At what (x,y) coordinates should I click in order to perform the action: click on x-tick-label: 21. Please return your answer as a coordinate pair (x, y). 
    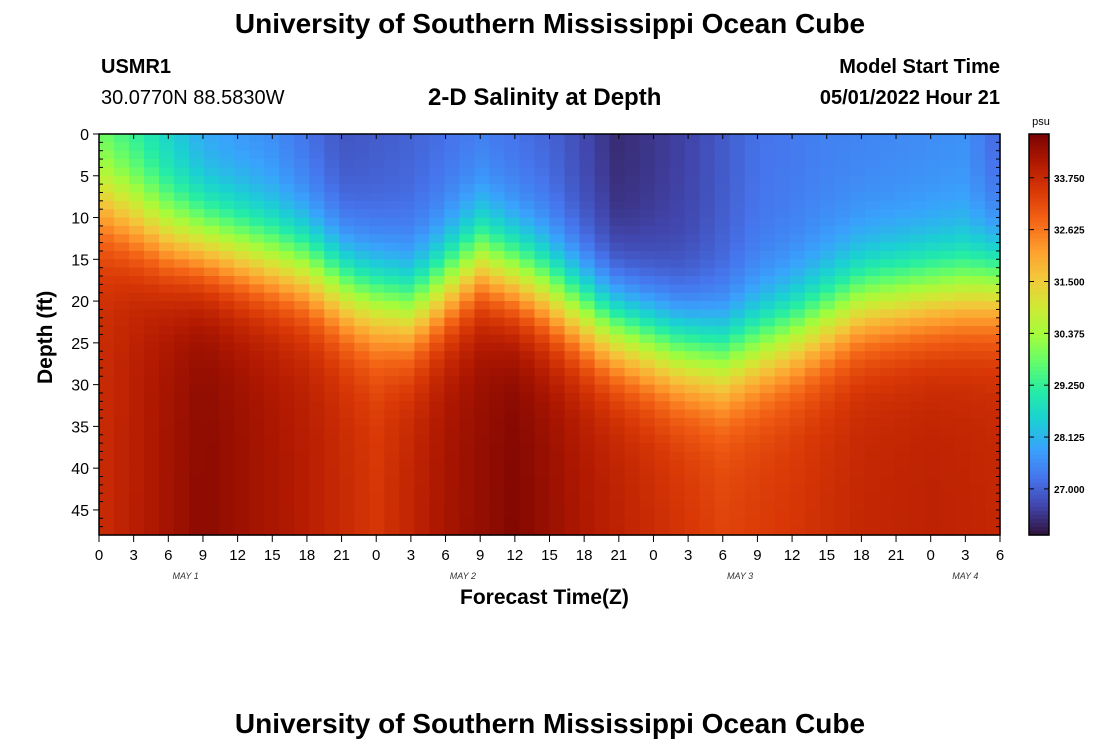
    Looking at the image, I should click on (341, 555).